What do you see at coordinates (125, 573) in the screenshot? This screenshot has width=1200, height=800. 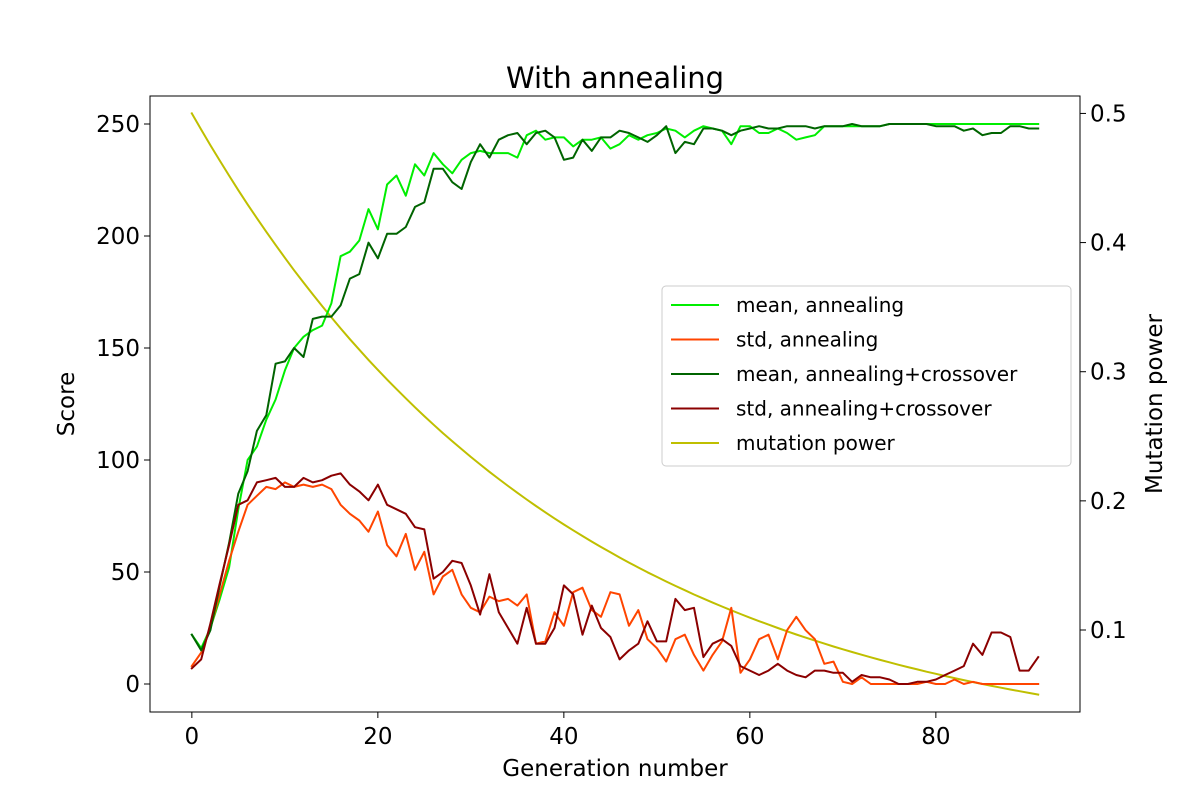 I see `y-tick-label: 50` at bounding box center [125, 573].